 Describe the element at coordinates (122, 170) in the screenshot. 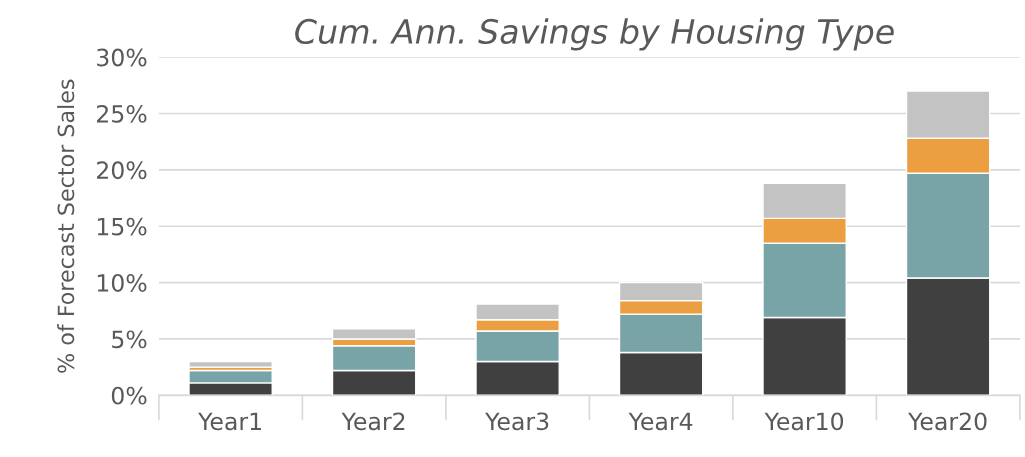

I see `y-tick-label: 20%` at that location.